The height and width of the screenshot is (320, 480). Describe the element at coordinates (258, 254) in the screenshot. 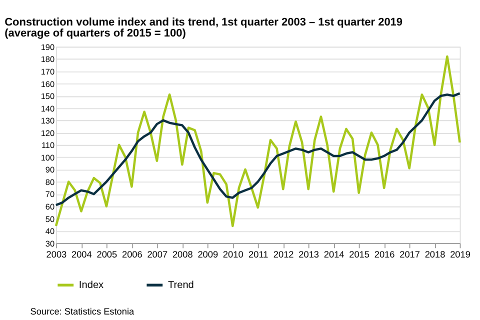

I see `x-tick-label: 2011` at that location.